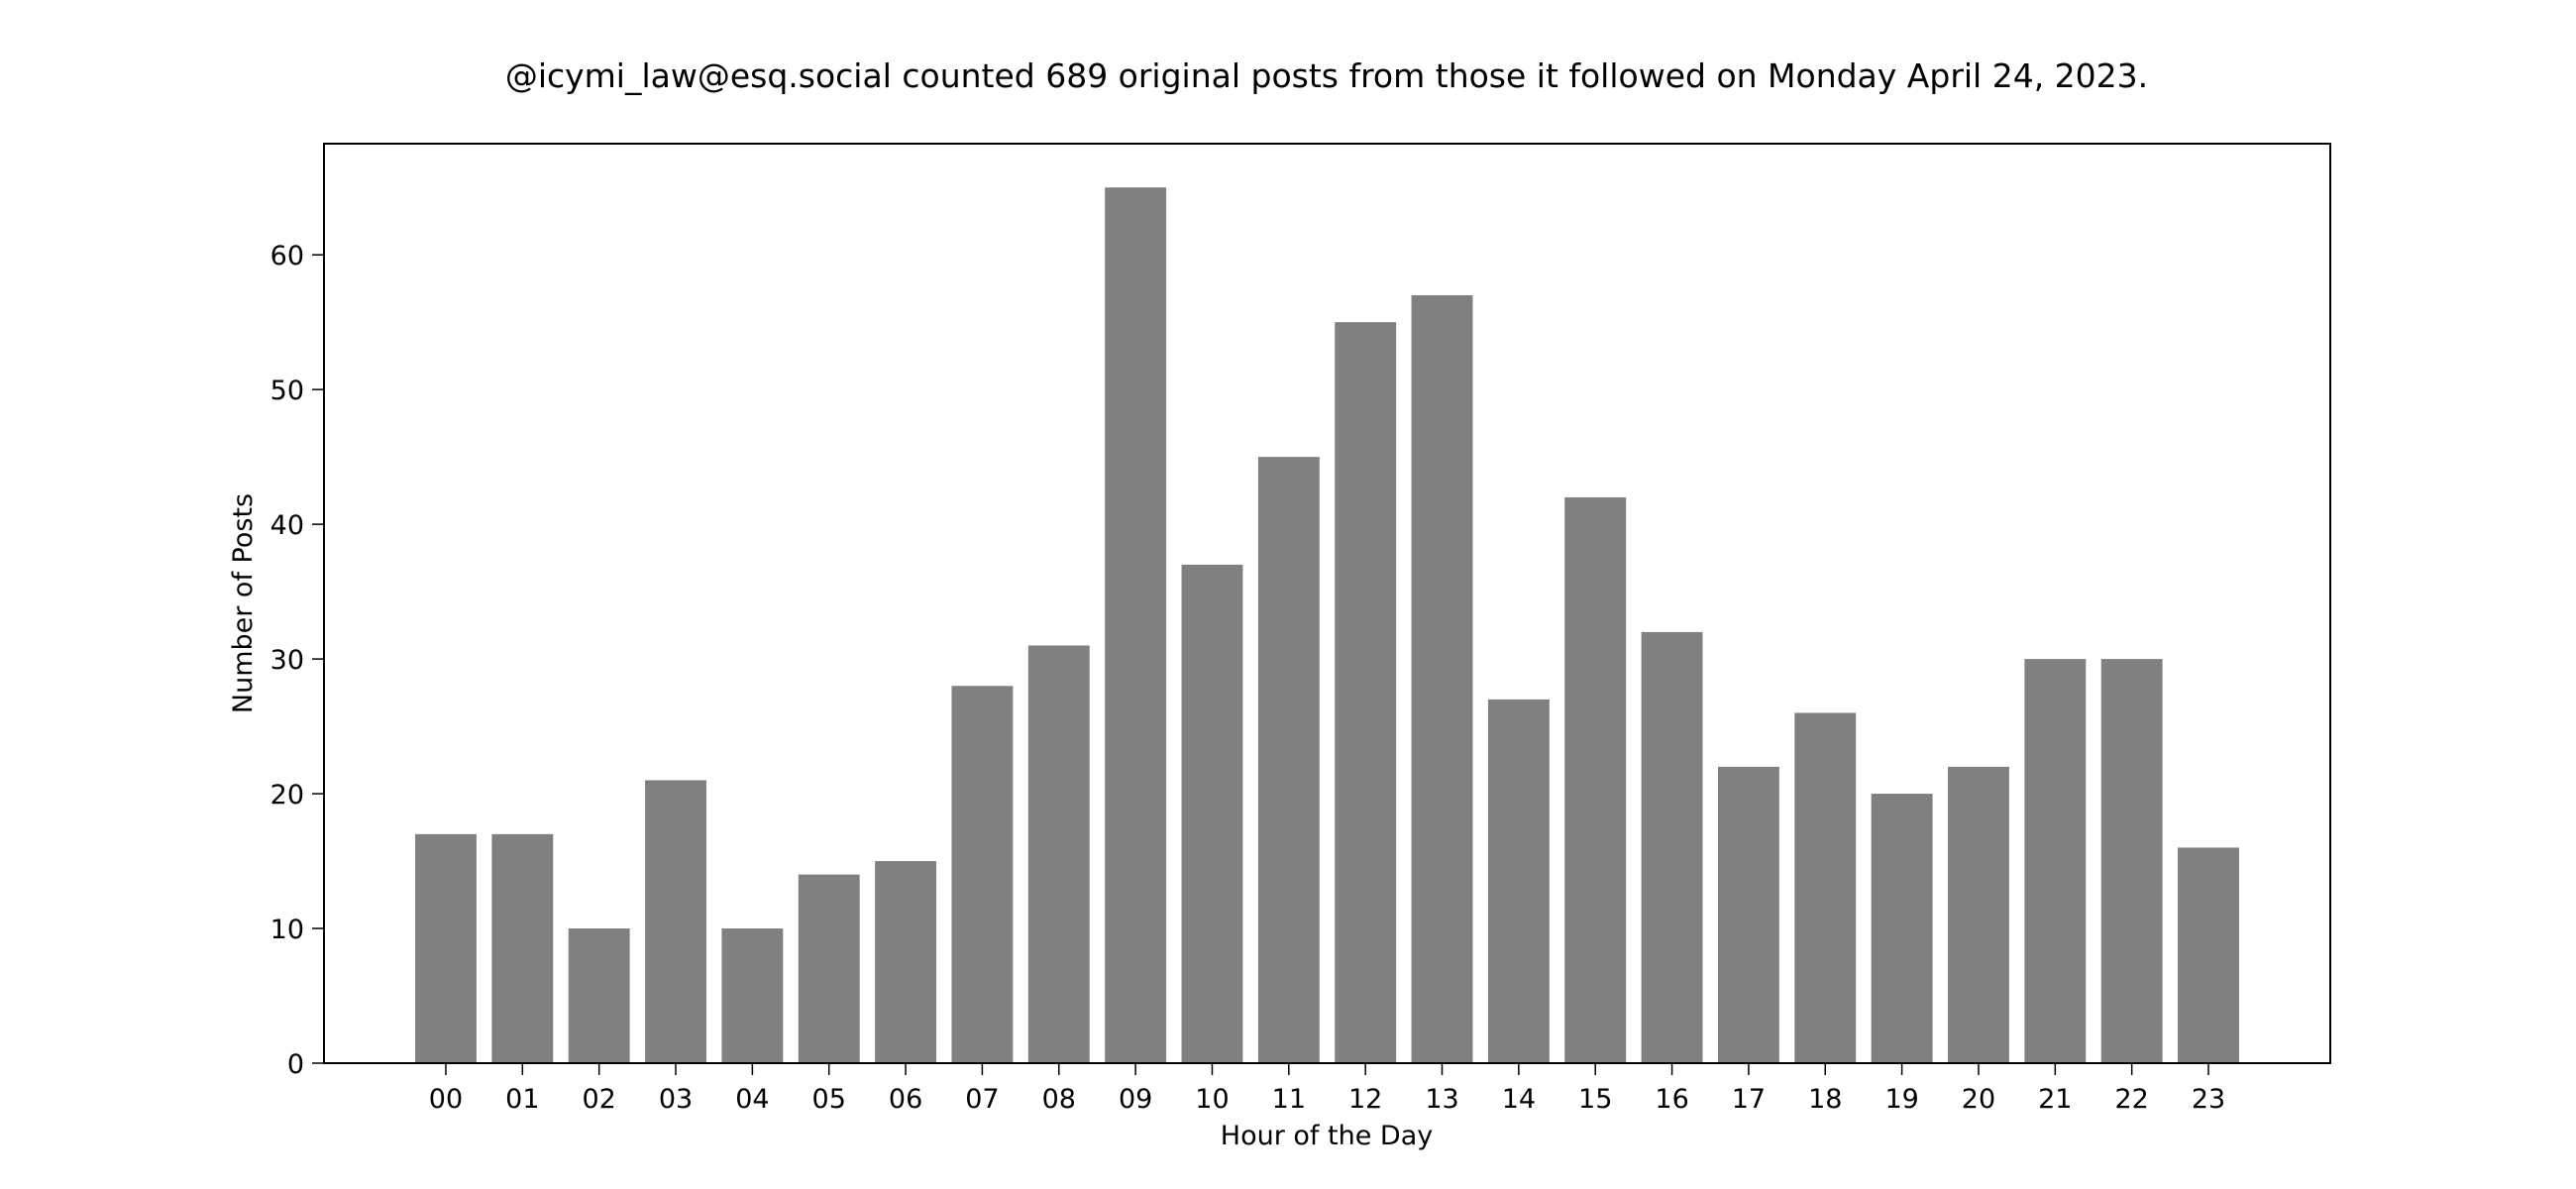 Image resolution: width=2576 pixels, height=1189 pixels. Describe the element at coordinates (752, 1099) in the screenshot. I see `x-tick-label: 04` at that location.